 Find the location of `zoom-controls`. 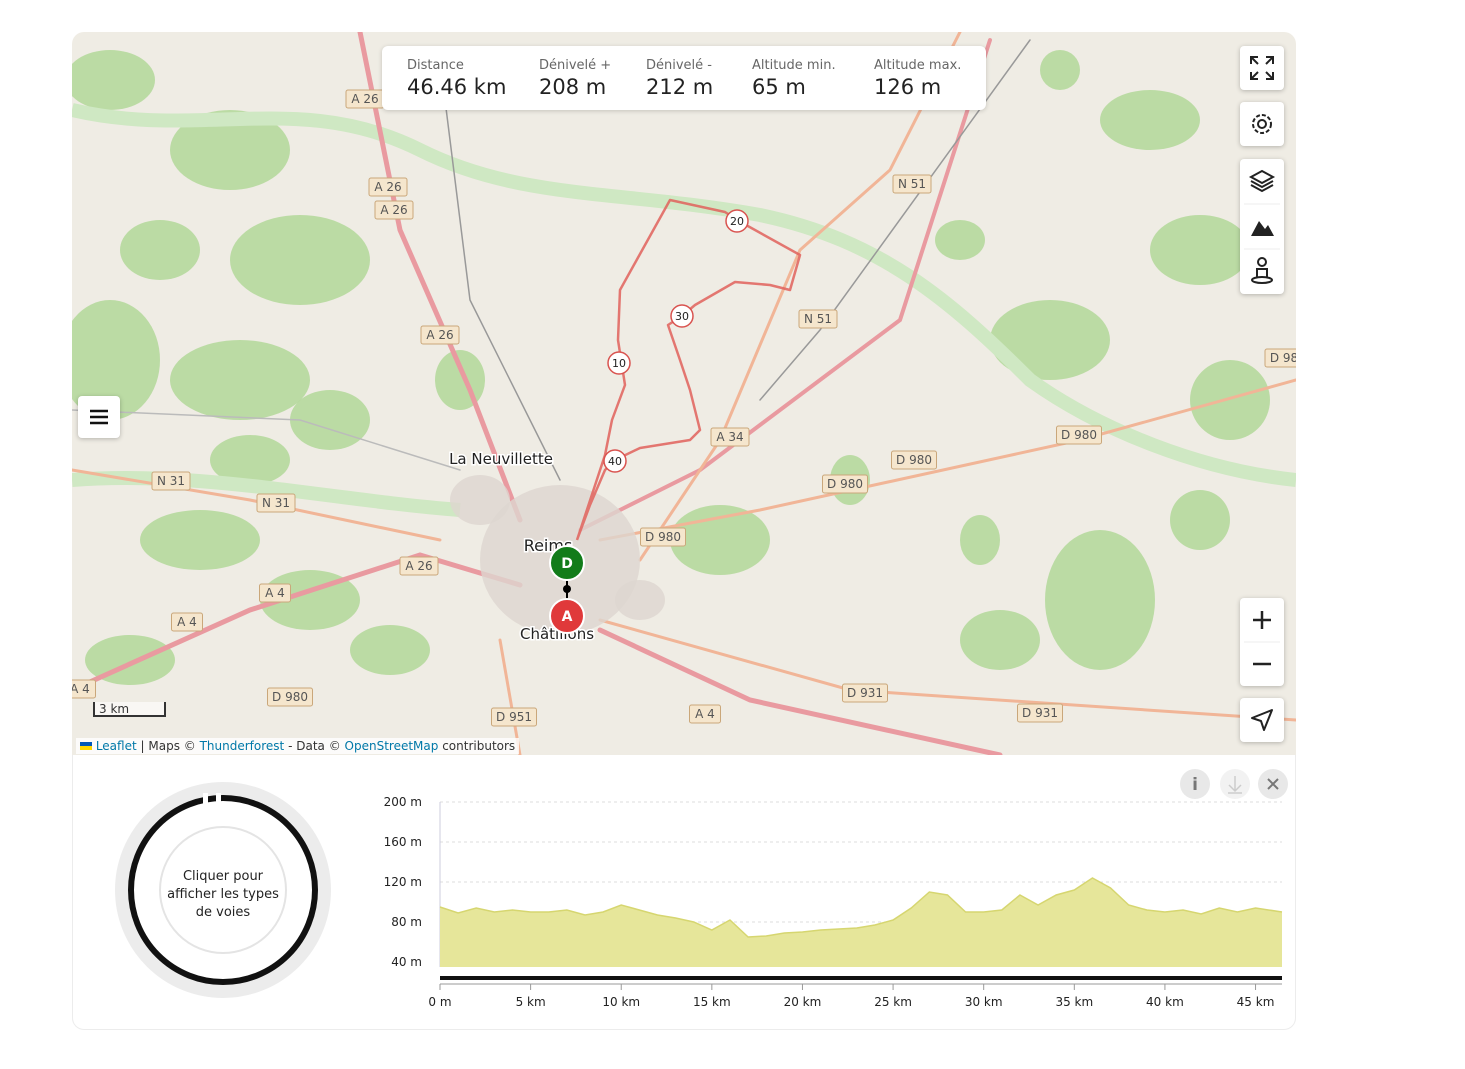

zoom-controls is located at coordinates (1262, 642).